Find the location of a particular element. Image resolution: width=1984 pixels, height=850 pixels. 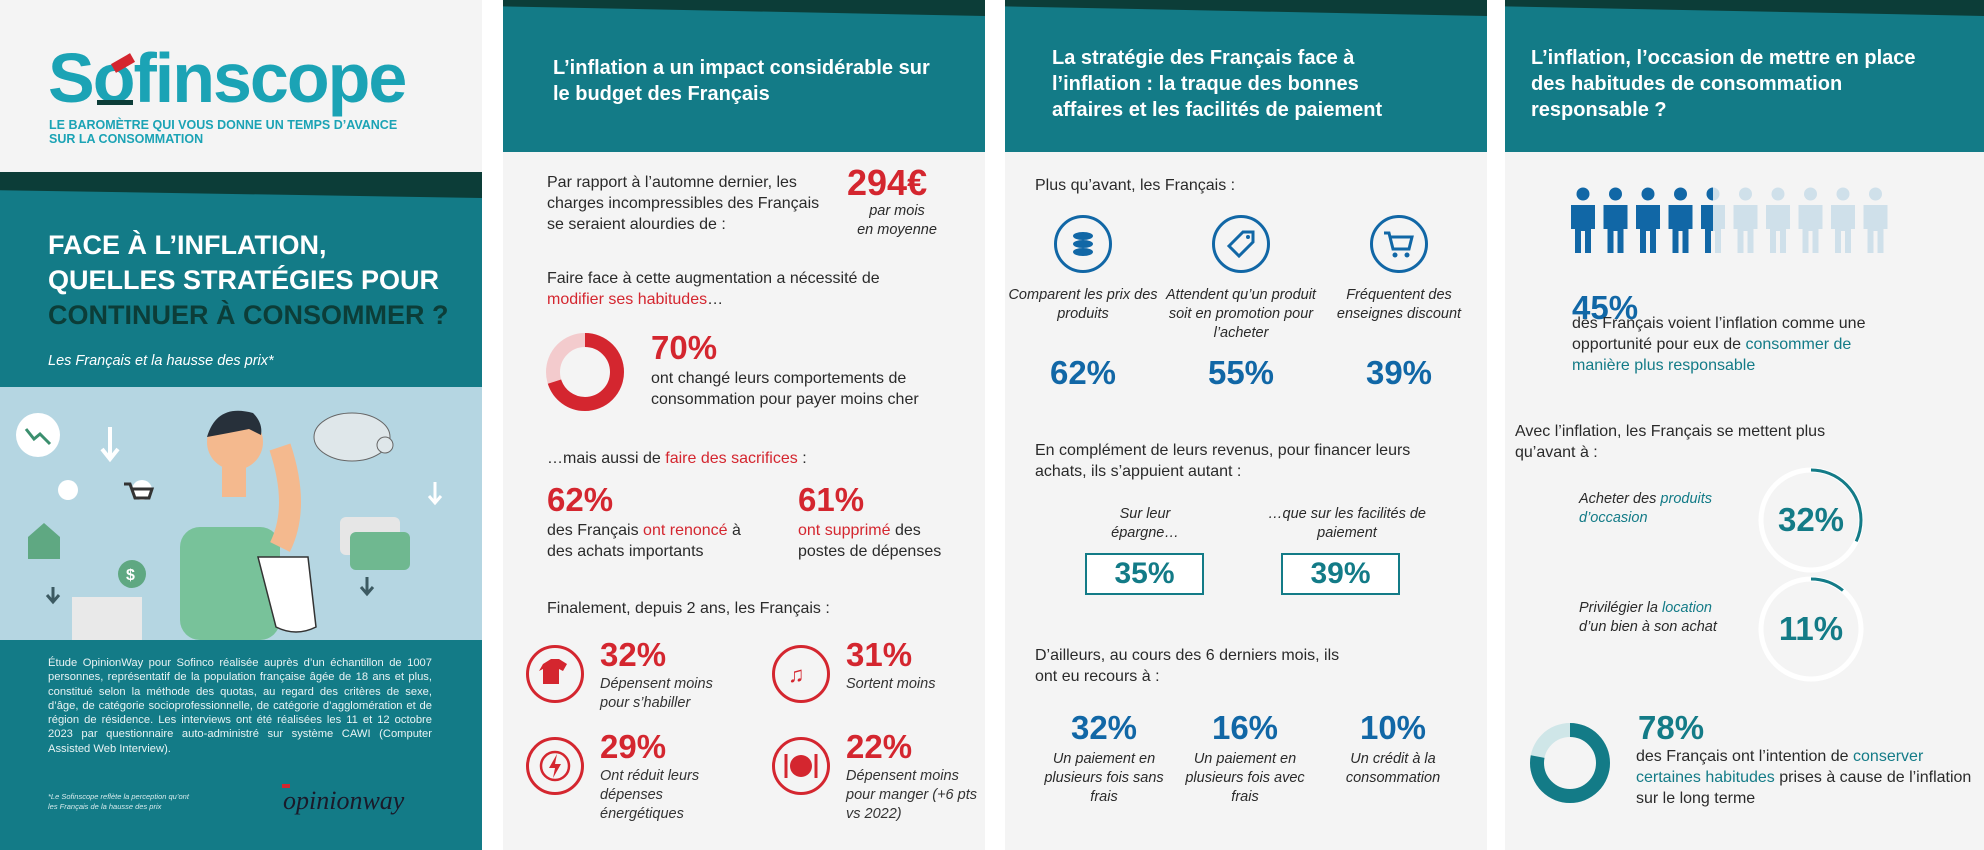

price-tag-badge is located at coordinates (1241, 244).